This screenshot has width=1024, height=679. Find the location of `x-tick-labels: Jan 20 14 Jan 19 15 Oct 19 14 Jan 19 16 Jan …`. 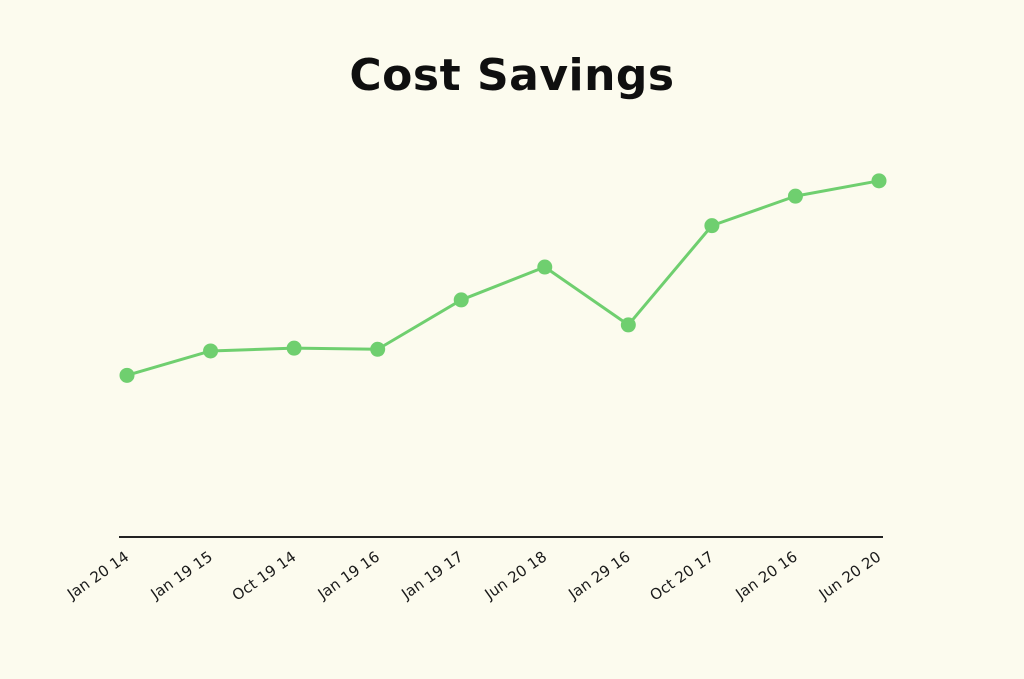

x-tick-labels: Jan 20 14 Jan 19 15 Oct 19 14 Jan 19 16 Jan … is located at coordinates (473, 576).